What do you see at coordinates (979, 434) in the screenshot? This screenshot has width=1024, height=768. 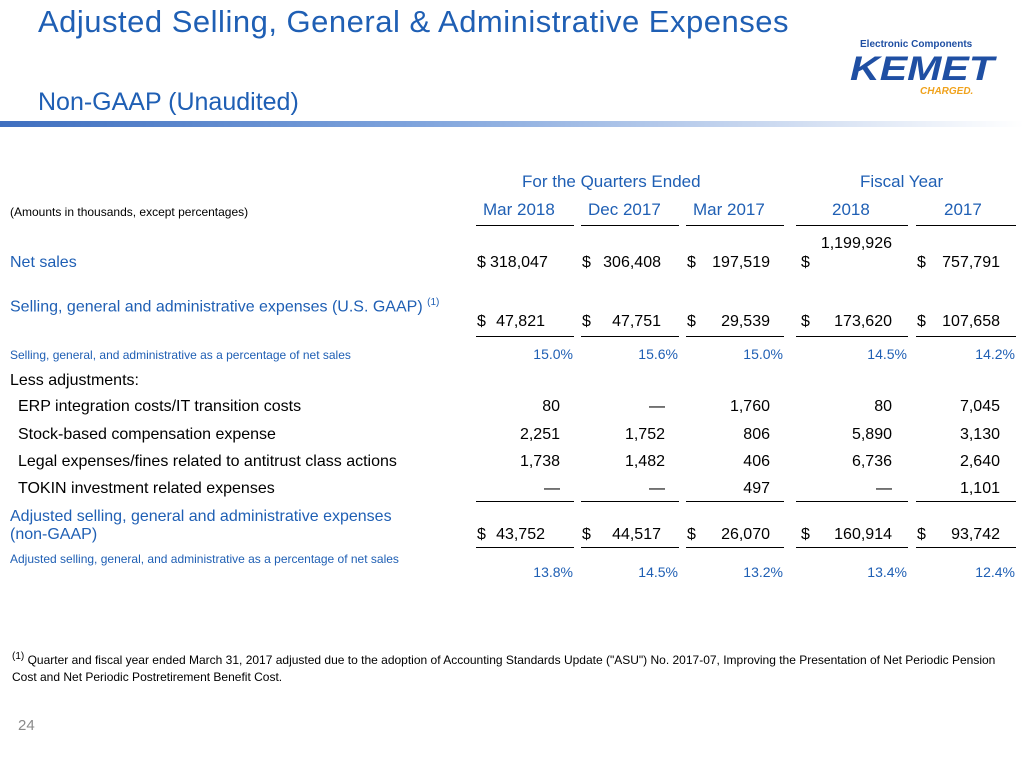 I see `cell-stock-fy2017: 3,130` at bounding box center [979, 434].